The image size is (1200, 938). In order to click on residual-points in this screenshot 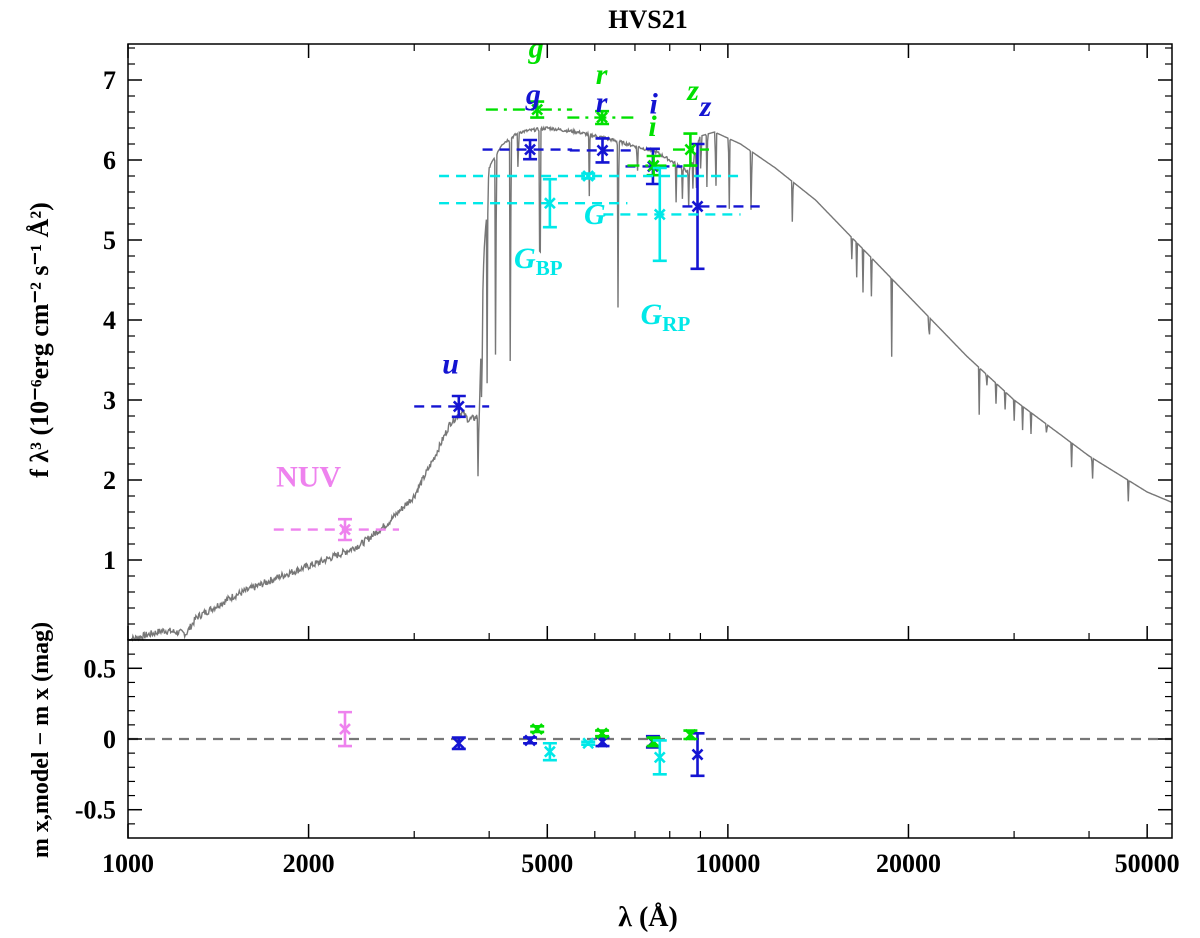, I will do `click(650, 744)`.